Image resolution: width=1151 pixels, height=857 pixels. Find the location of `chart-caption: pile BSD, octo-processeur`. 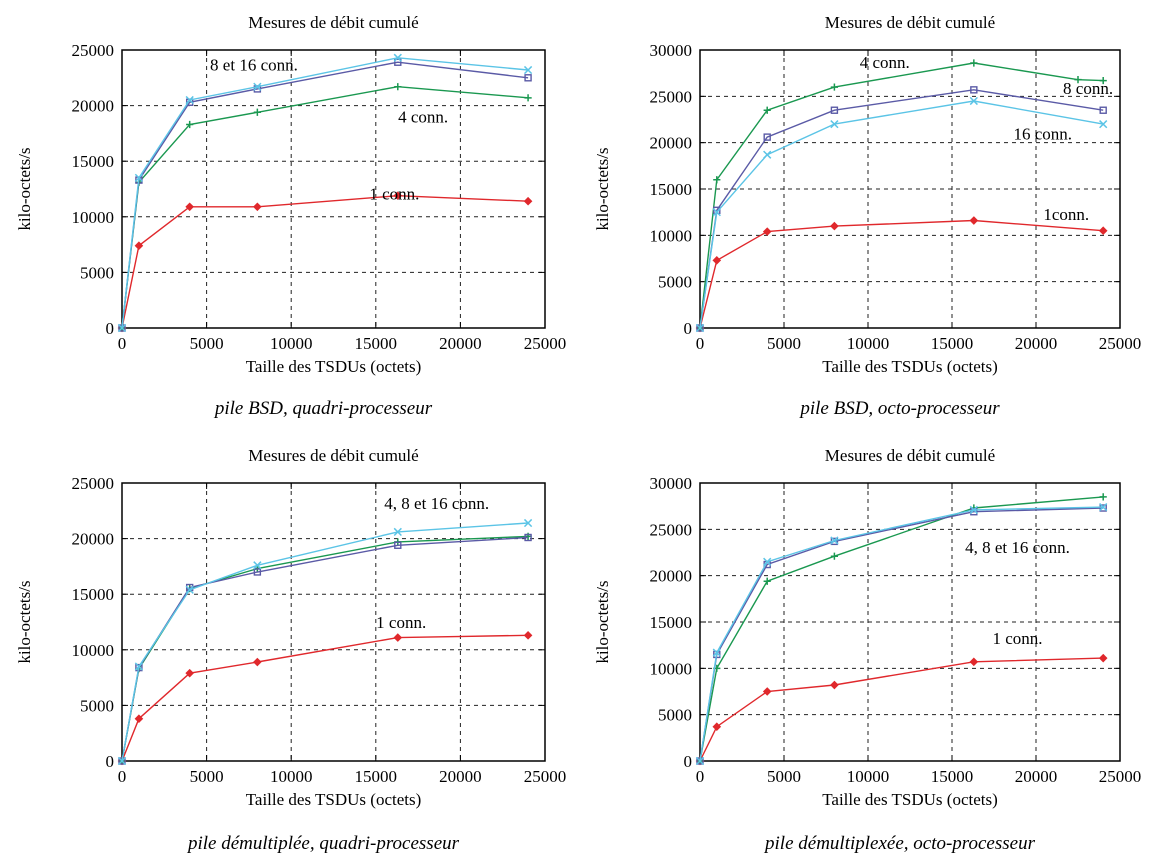

chart-caption: pile BSD, octo-processeur is located at coordinates (899, 408).